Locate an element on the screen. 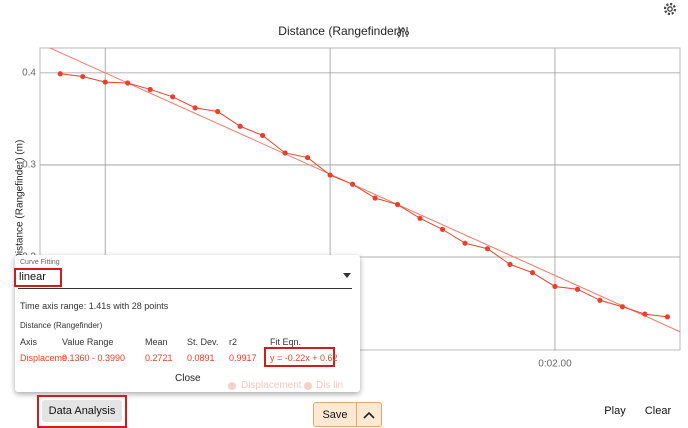  table-cell: Displaceme is located at coordinates (44, 358).